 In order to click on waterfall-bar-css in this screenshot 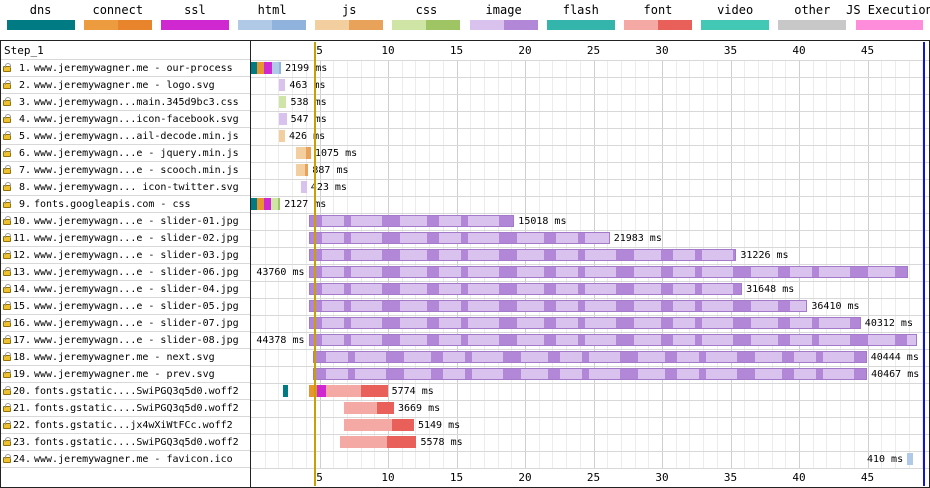, I will do `click(283, 102)`.